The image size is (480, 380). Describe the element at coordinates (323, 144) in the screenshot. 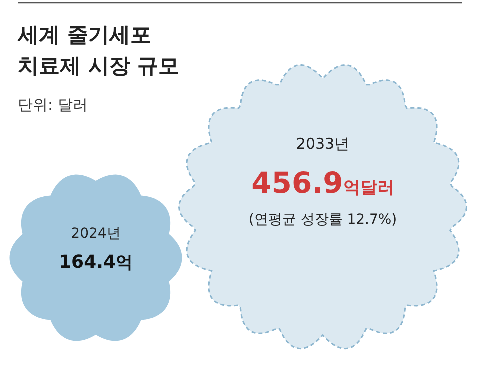

I see `category-label: 2033년` at that location.